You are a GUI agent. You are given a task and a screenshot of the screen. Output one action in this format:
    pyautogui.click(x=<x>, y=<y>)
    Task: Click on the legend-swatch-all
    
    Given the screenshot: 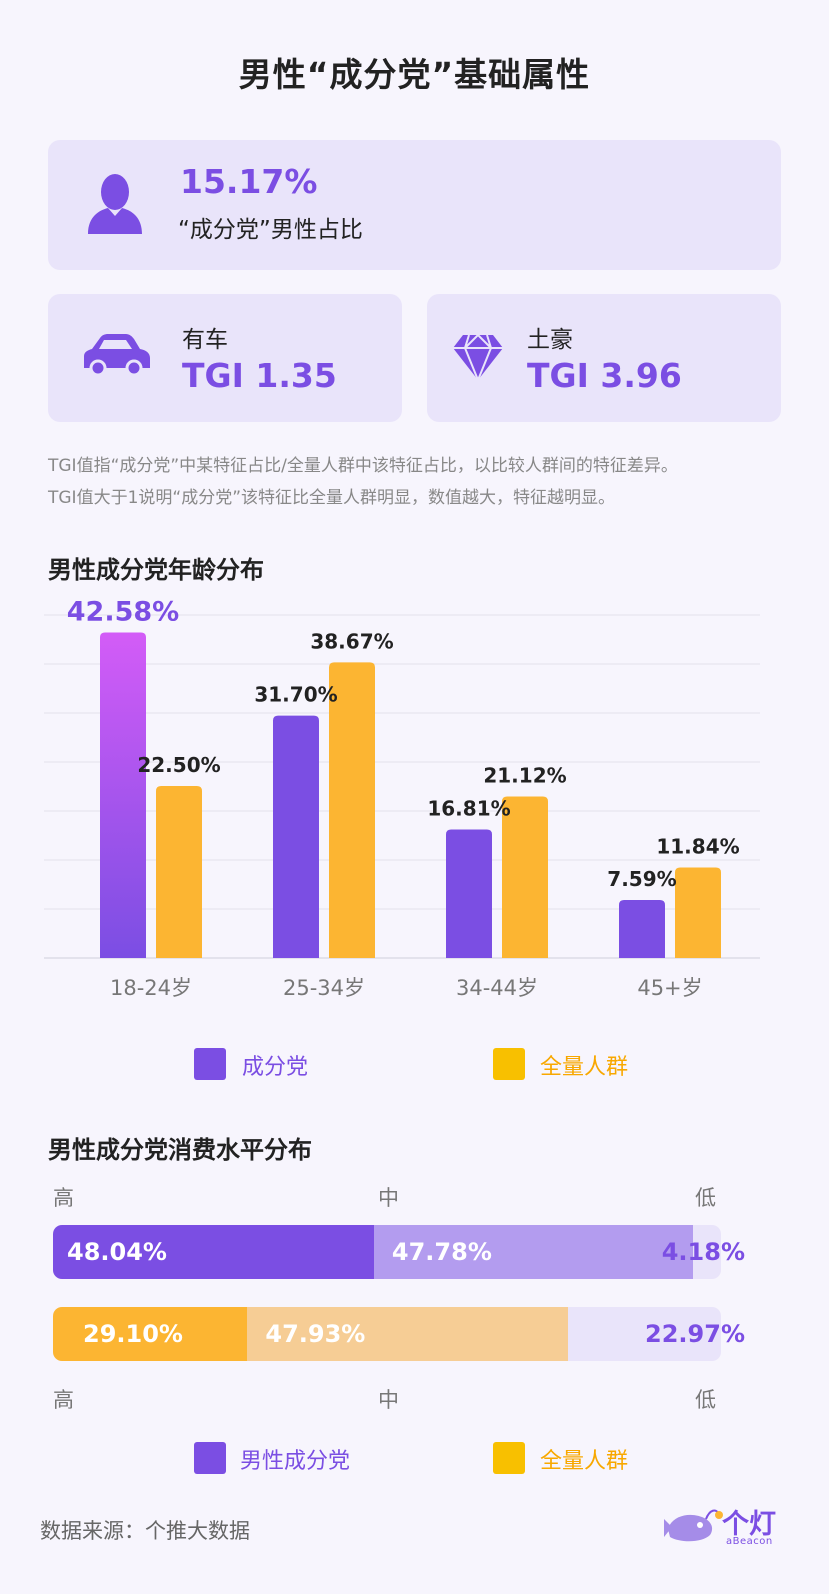 What is the action you would take?
    pyautogui.click(x=509, y=1064)
    